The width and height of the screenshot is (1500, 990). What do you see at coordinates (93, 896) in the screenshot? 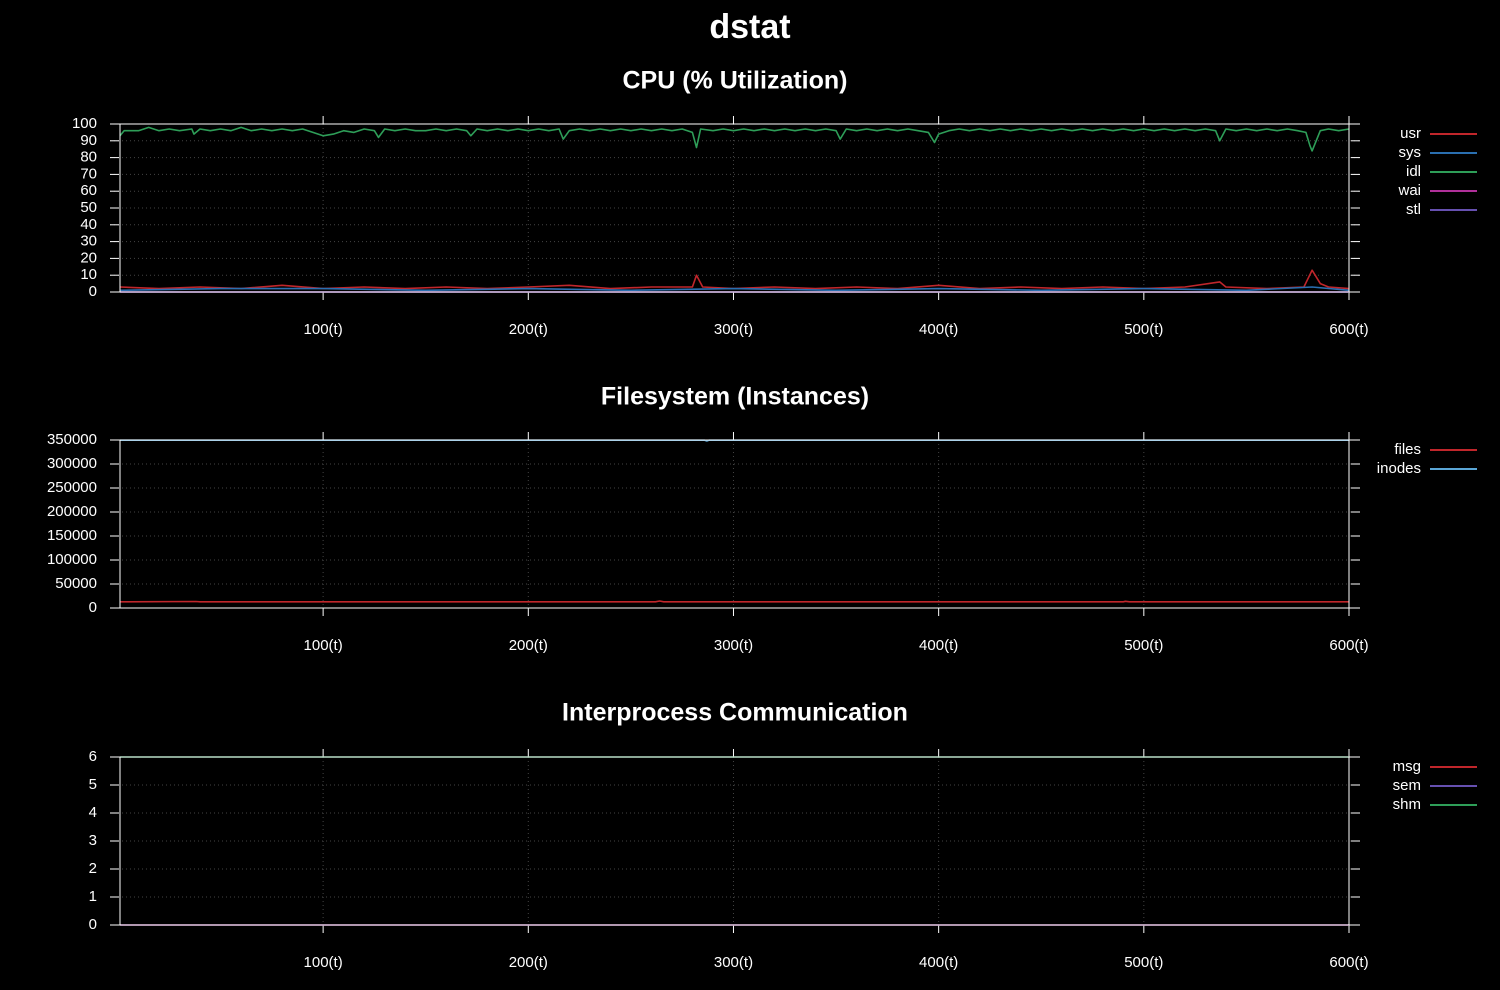
I see `y-tick-label: 1` at bounding box center [93, 896].